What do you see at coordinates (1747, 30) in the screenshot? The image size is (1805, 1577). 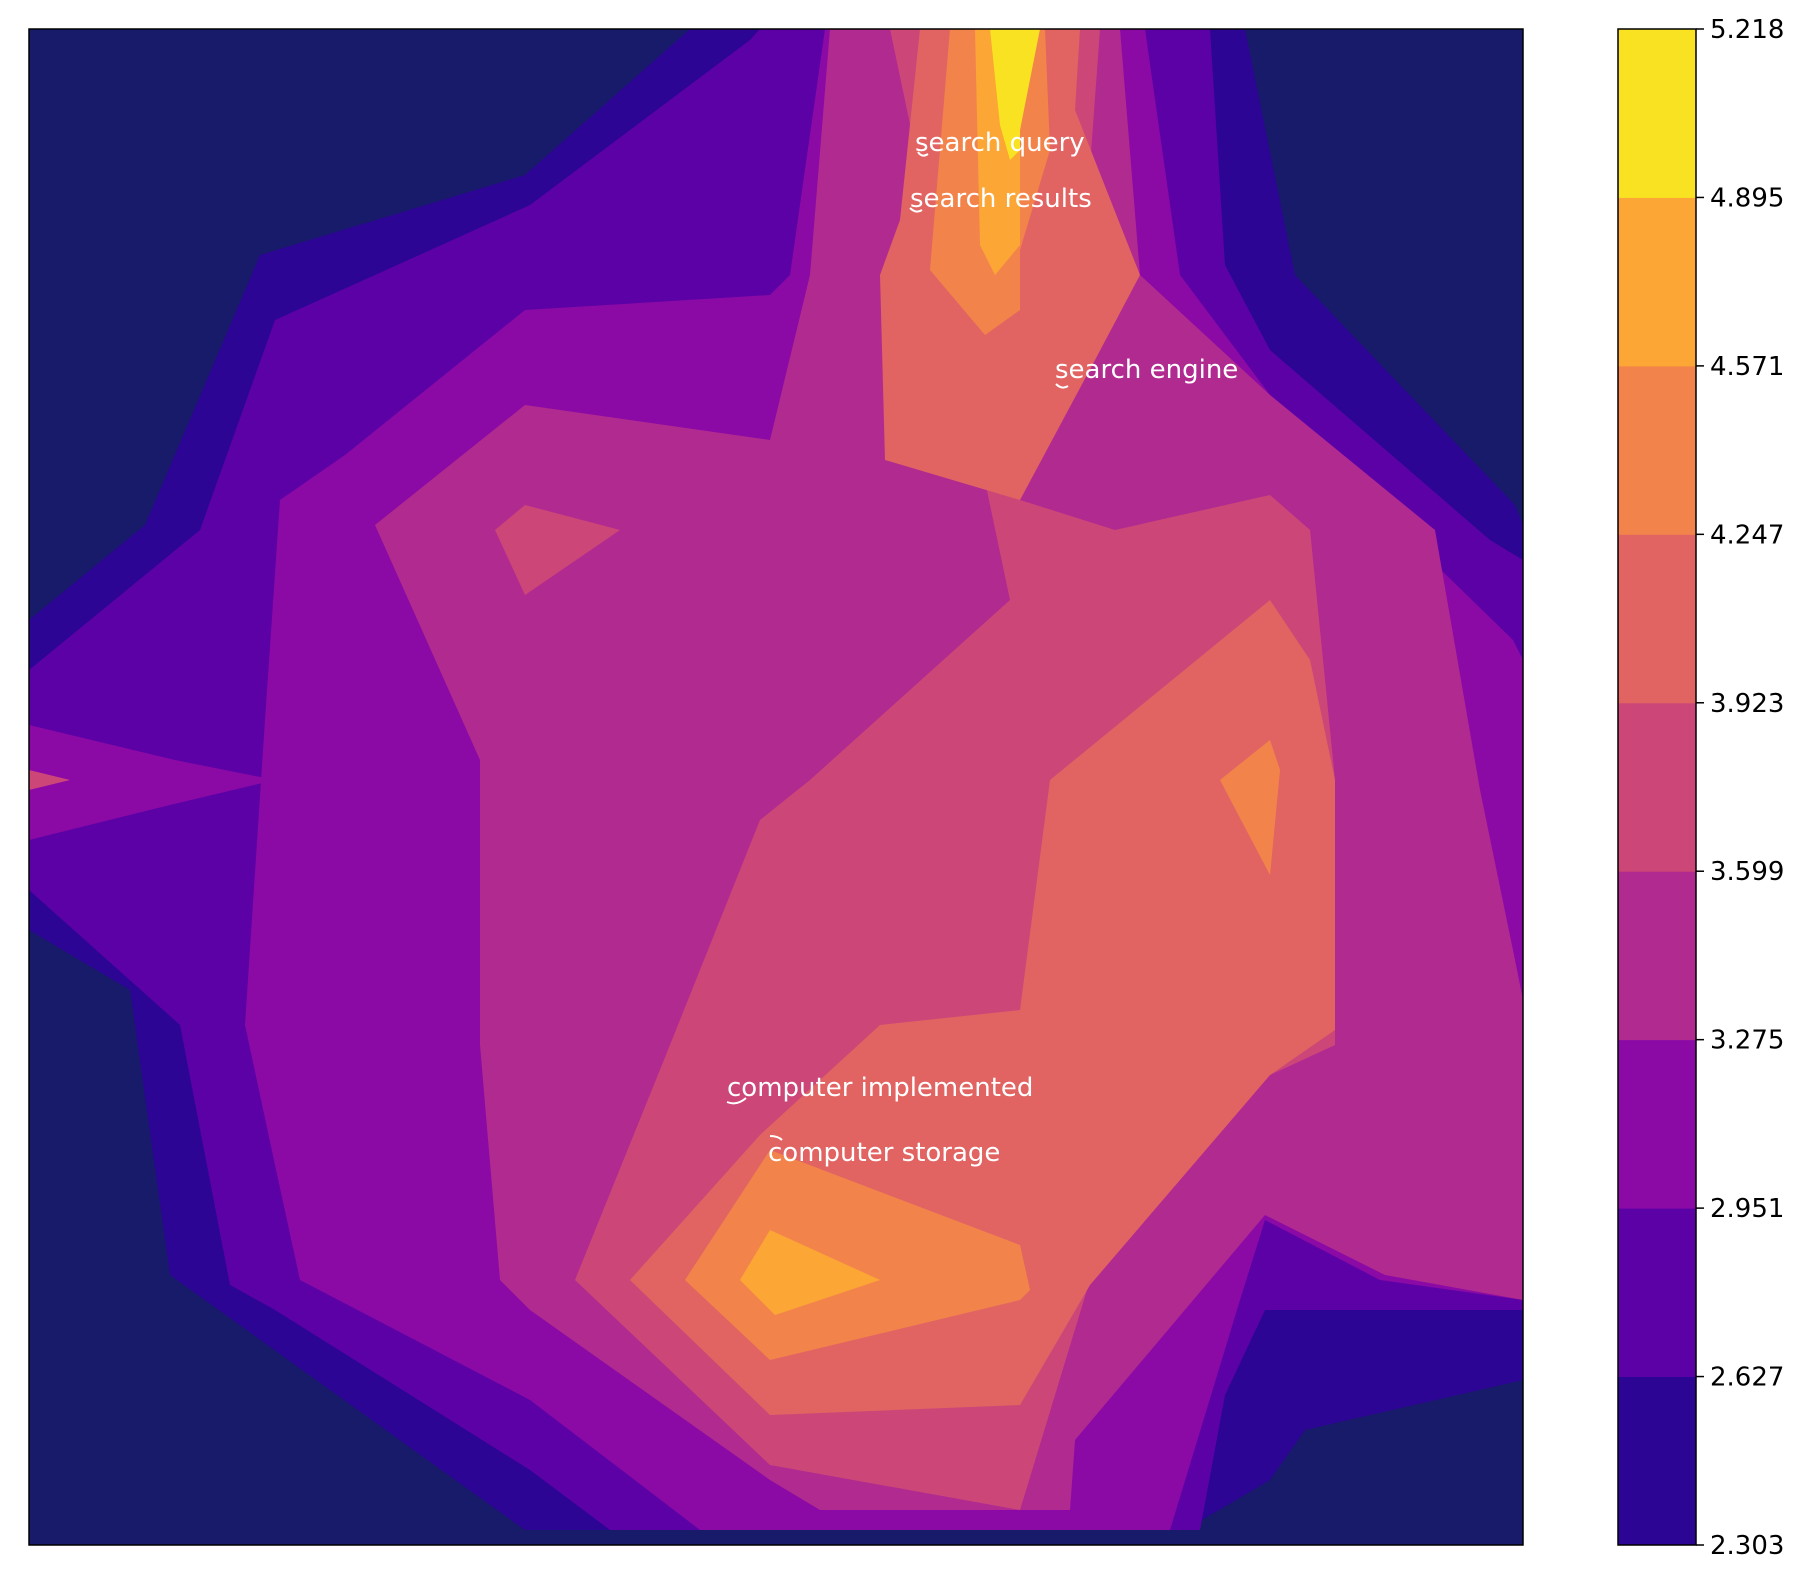 I see `colorbar-tick-label-9: 5.218` at bounding box center [1747, 30].